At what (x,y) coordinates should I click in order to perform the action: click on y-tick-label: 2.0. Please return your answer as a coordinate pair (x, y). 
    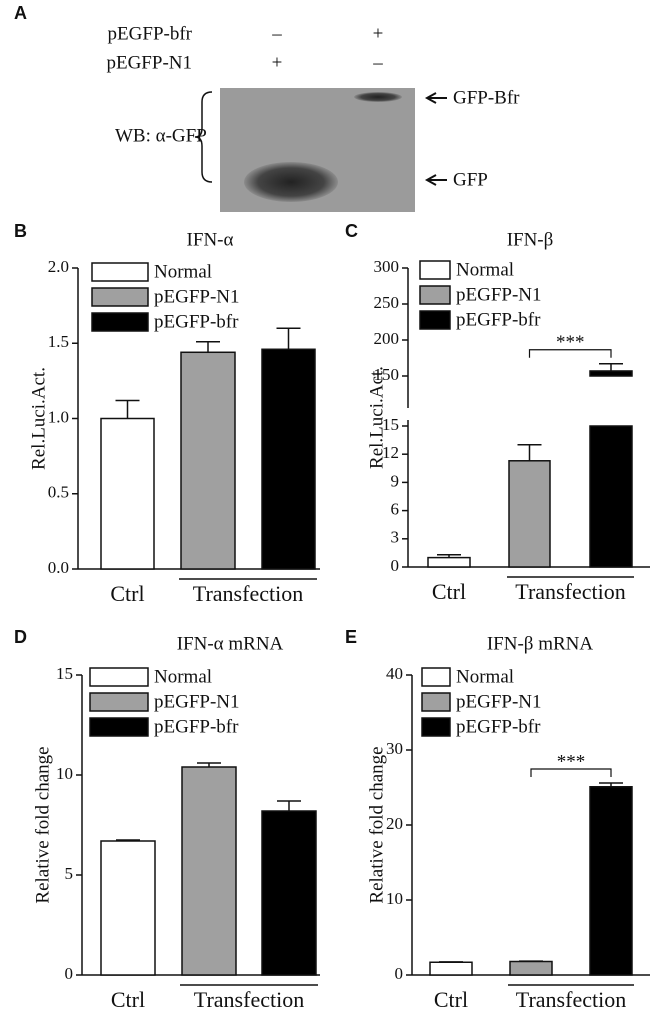
    Looking at the image, I should click on (58, 266).